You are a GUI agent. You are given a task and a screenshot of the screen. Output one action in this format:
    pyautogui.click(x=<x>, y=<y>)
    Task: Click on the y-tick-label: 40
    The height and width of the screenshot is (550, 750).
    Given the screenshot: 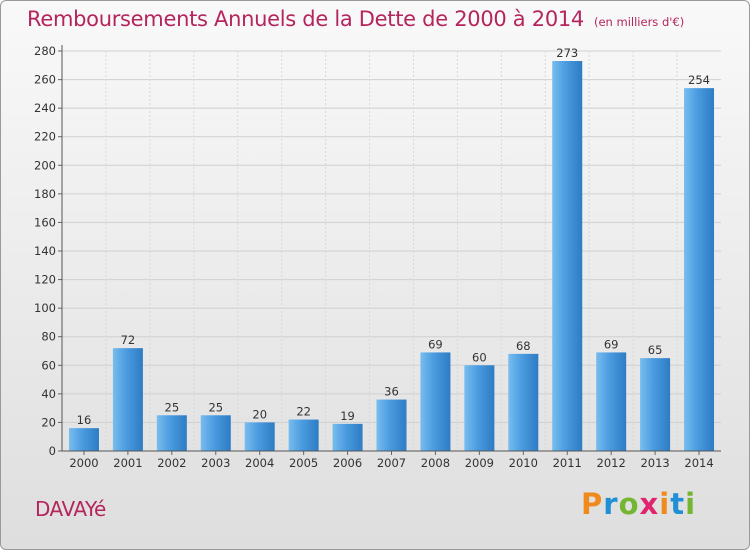 What is the action you would take?
    pyautogui.click(x=48, y=394)
    